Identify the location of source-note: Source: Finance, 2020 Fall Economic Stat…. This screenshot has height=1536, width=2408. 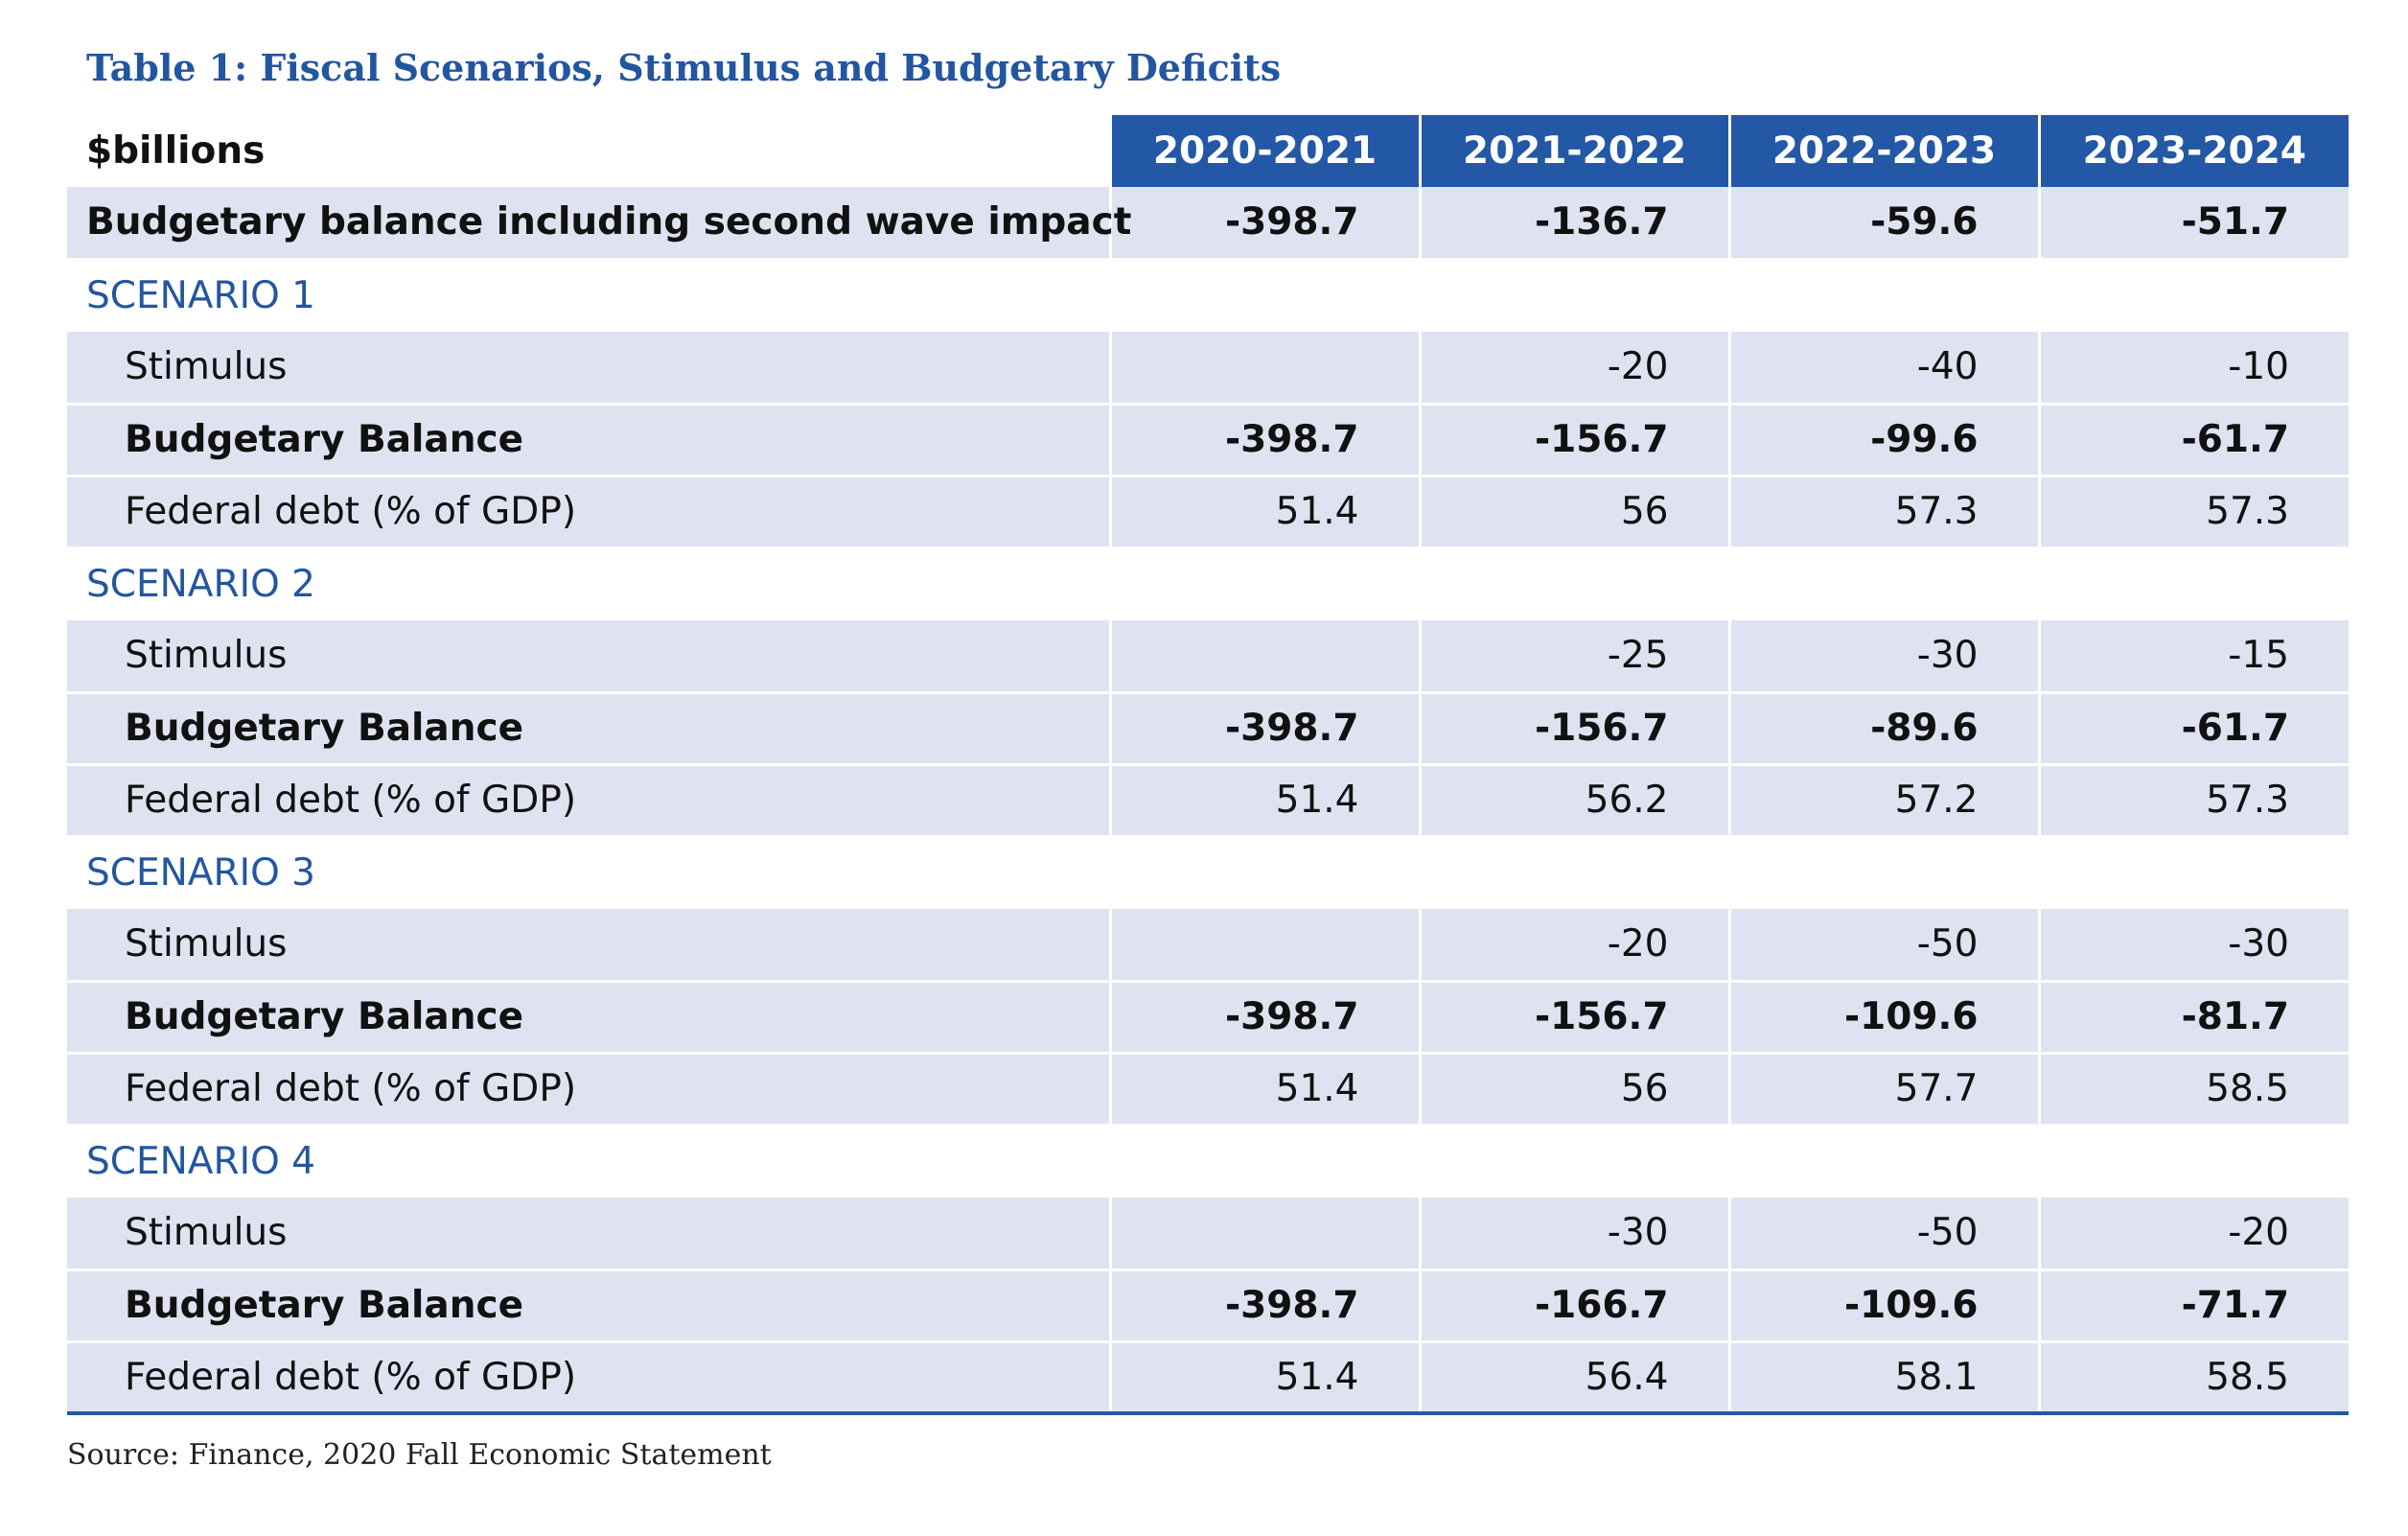
(419, 1455).